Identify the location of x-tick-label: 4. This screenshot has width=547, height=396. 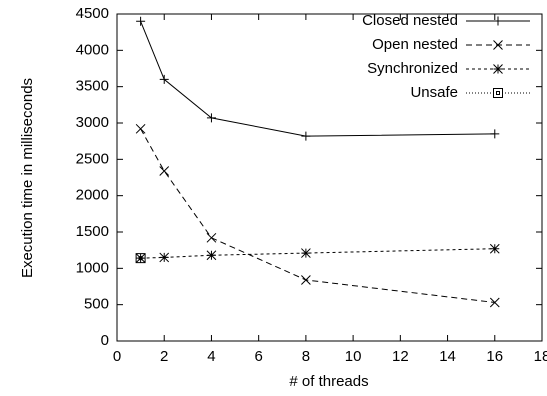
(211, 356).